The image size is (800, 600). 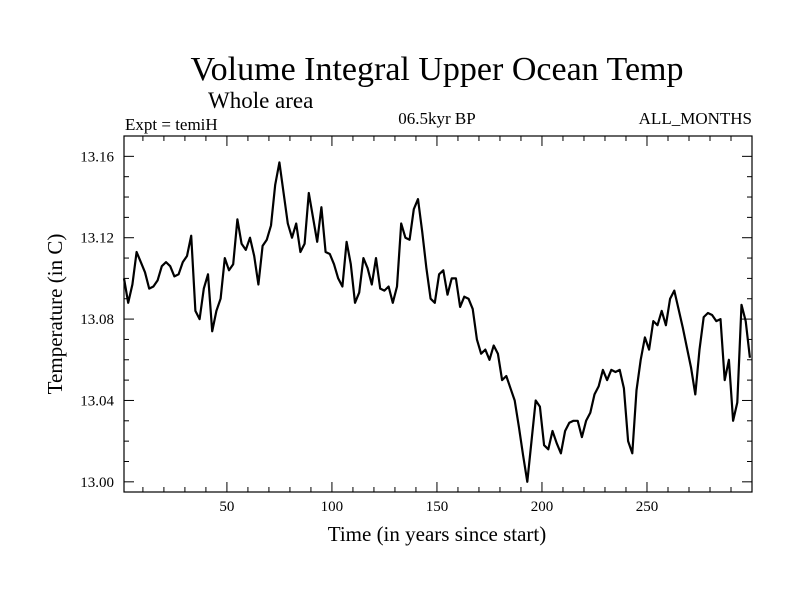 I want to click on period-label: 06.5kyr BP, so click(x=436, y=118).